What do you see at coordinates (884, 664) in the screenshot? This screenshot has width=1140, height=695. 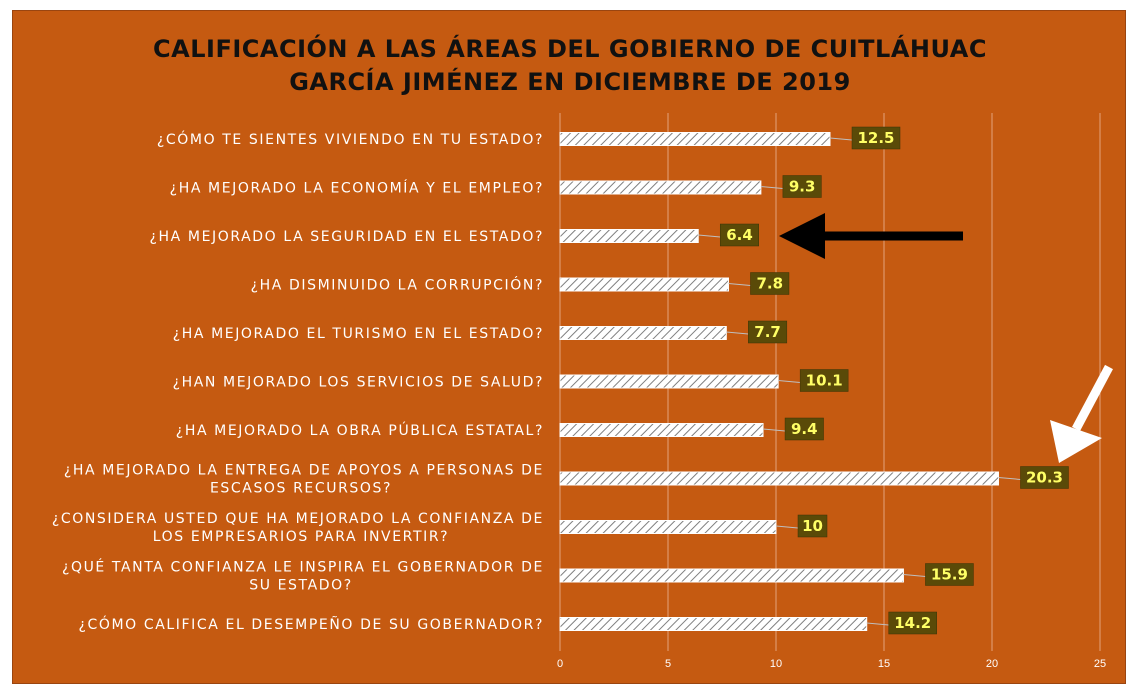 I see `x-tick-label: 15` at bounding box center [884, 664].